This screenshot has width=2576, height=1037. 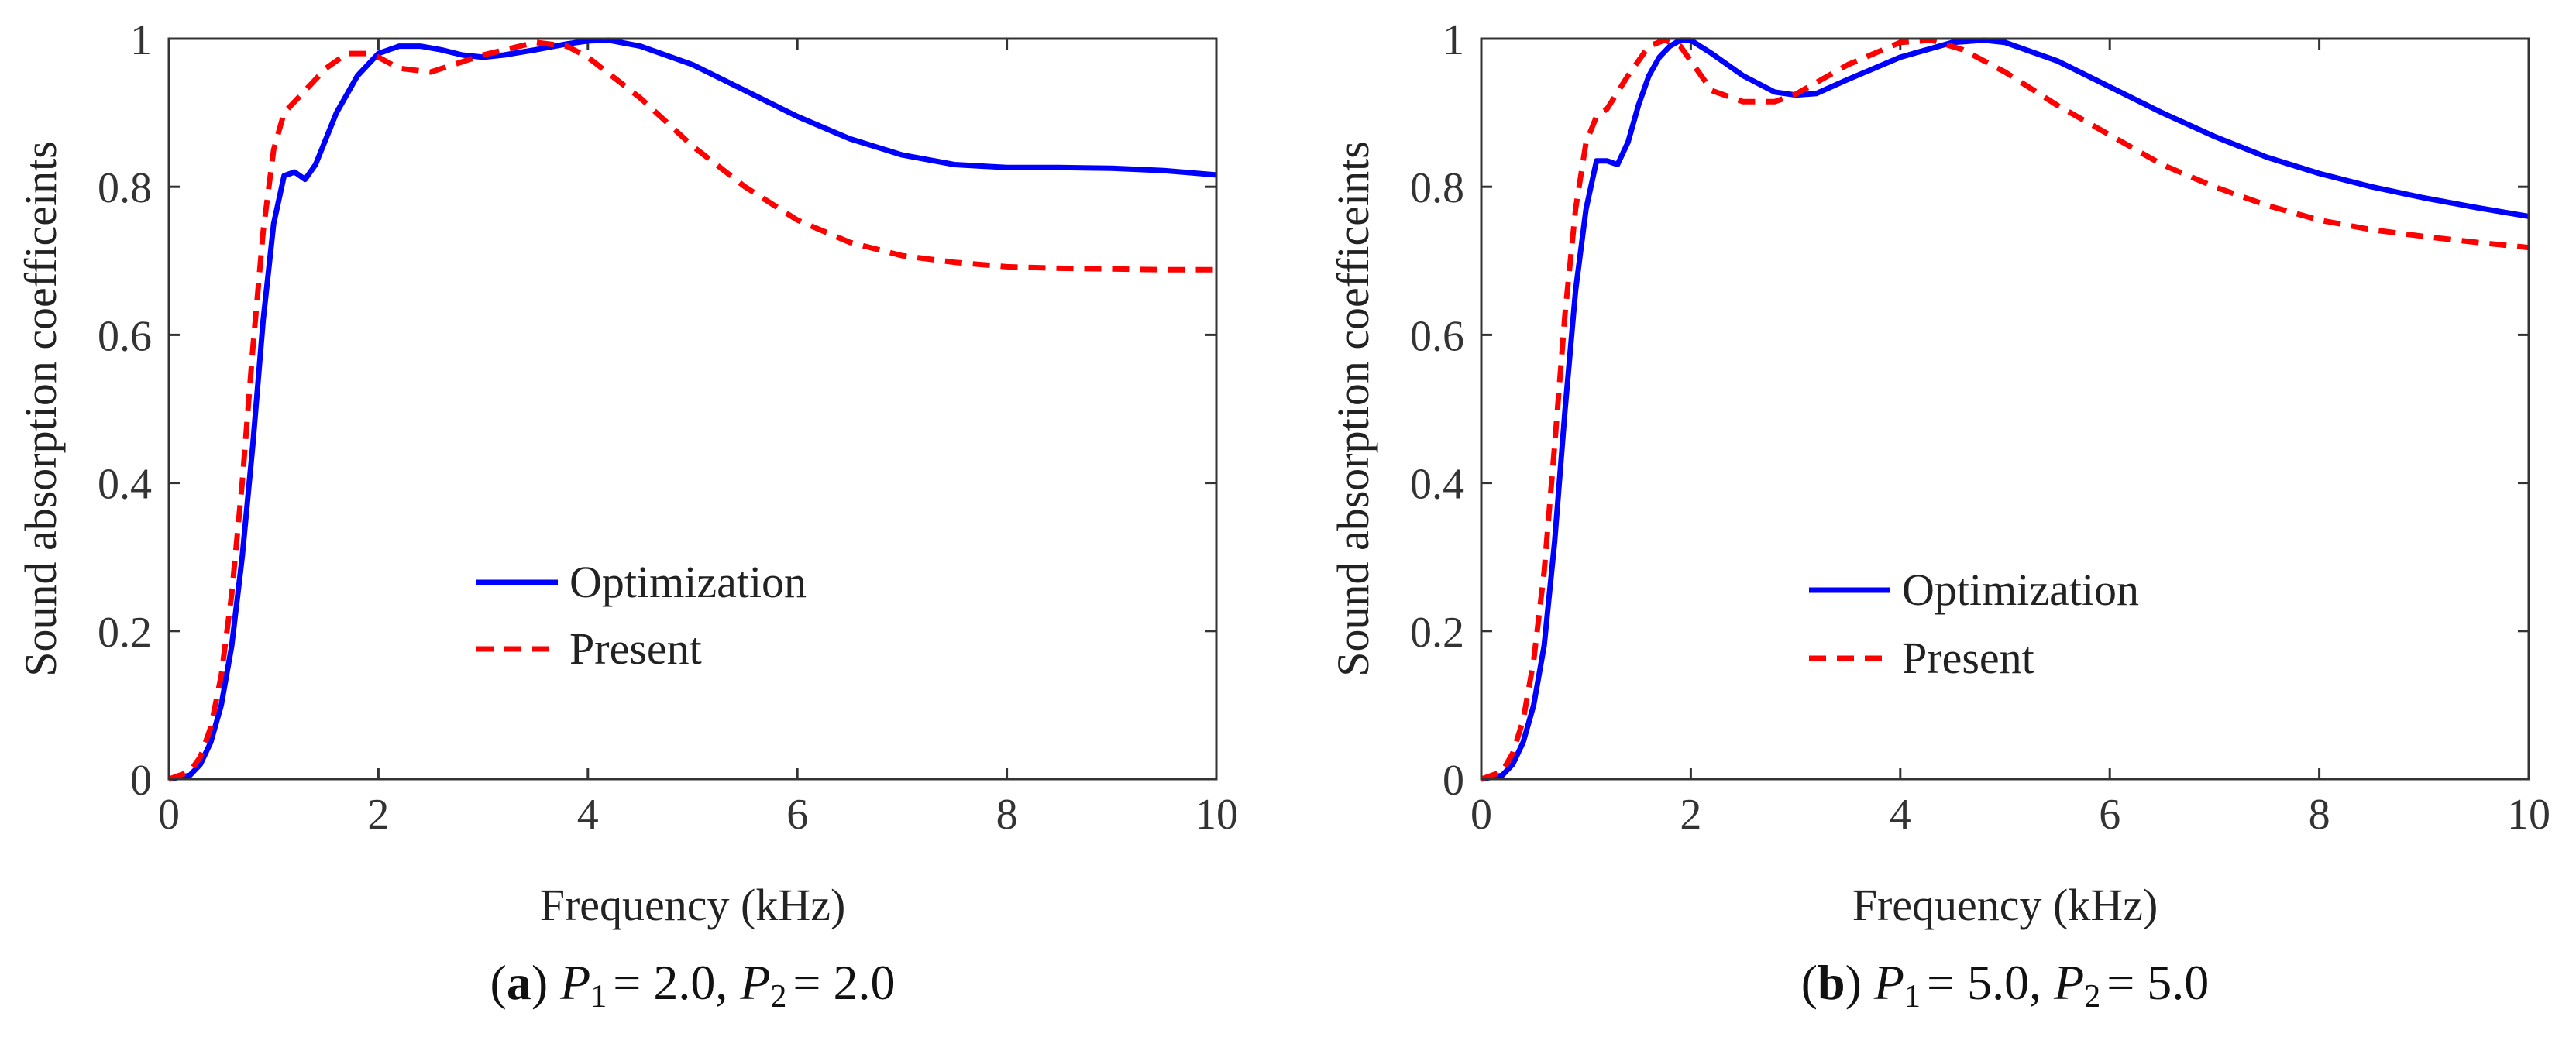 What do you see at coordinates (693, 905) in the screenshot?
I see `chart-a-x-axis-title: Frequency (kHz)` at bounding box center [693, 905].